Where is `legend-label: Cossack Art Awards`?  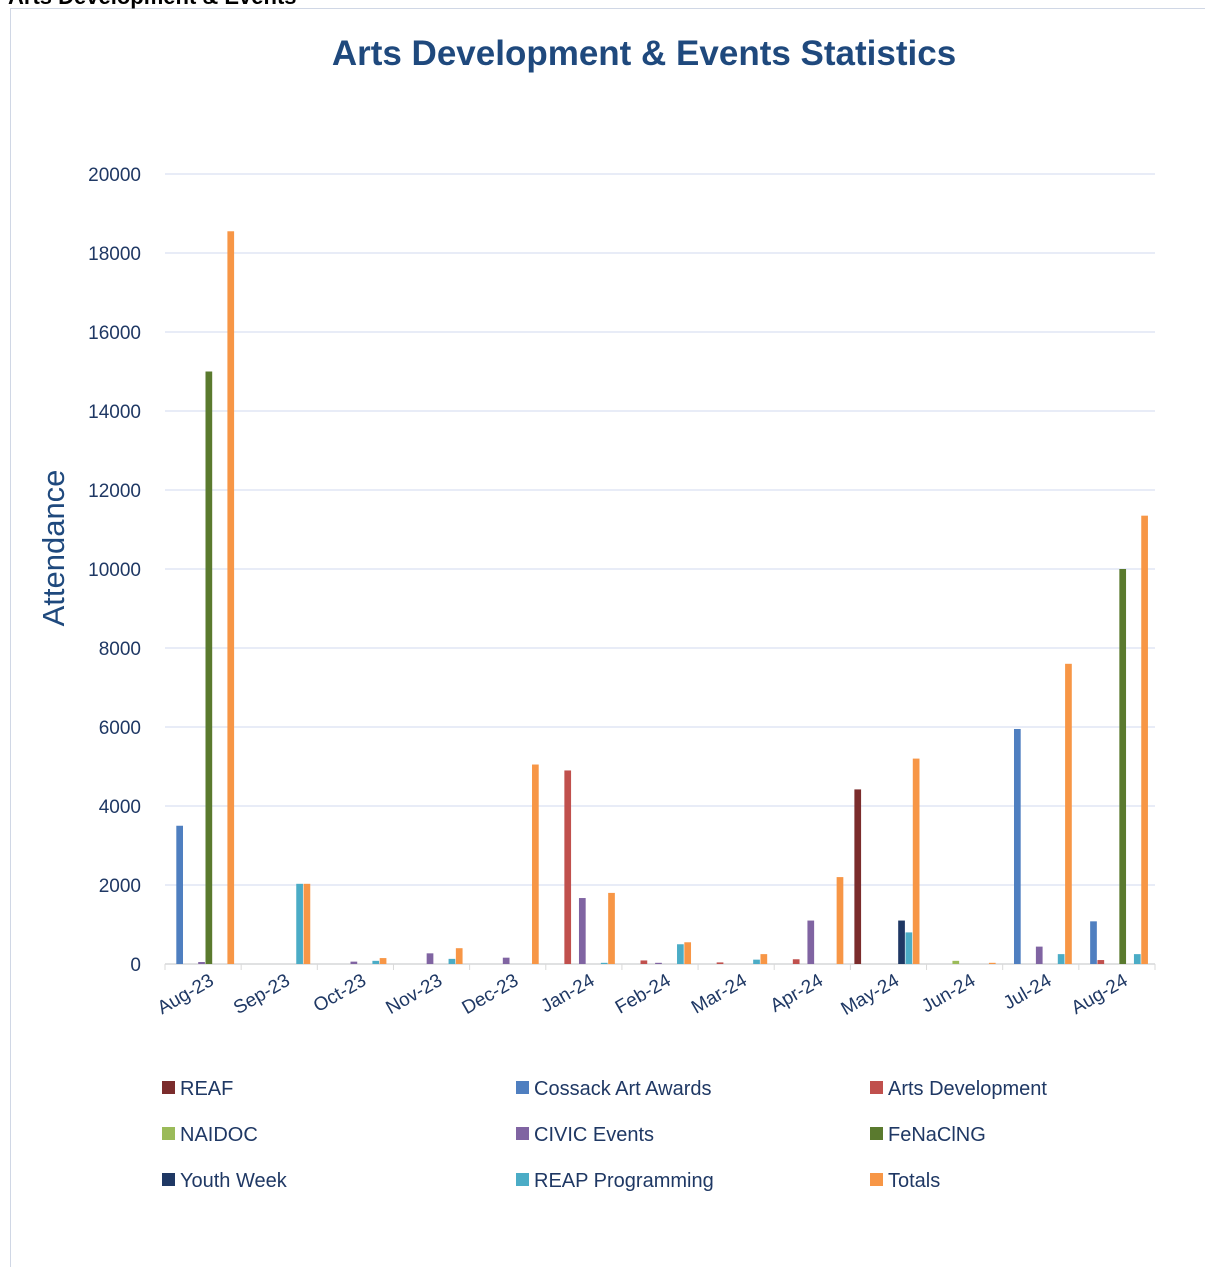 legend-label: Cossack Art Awards is located at coordinates (622, 1089).